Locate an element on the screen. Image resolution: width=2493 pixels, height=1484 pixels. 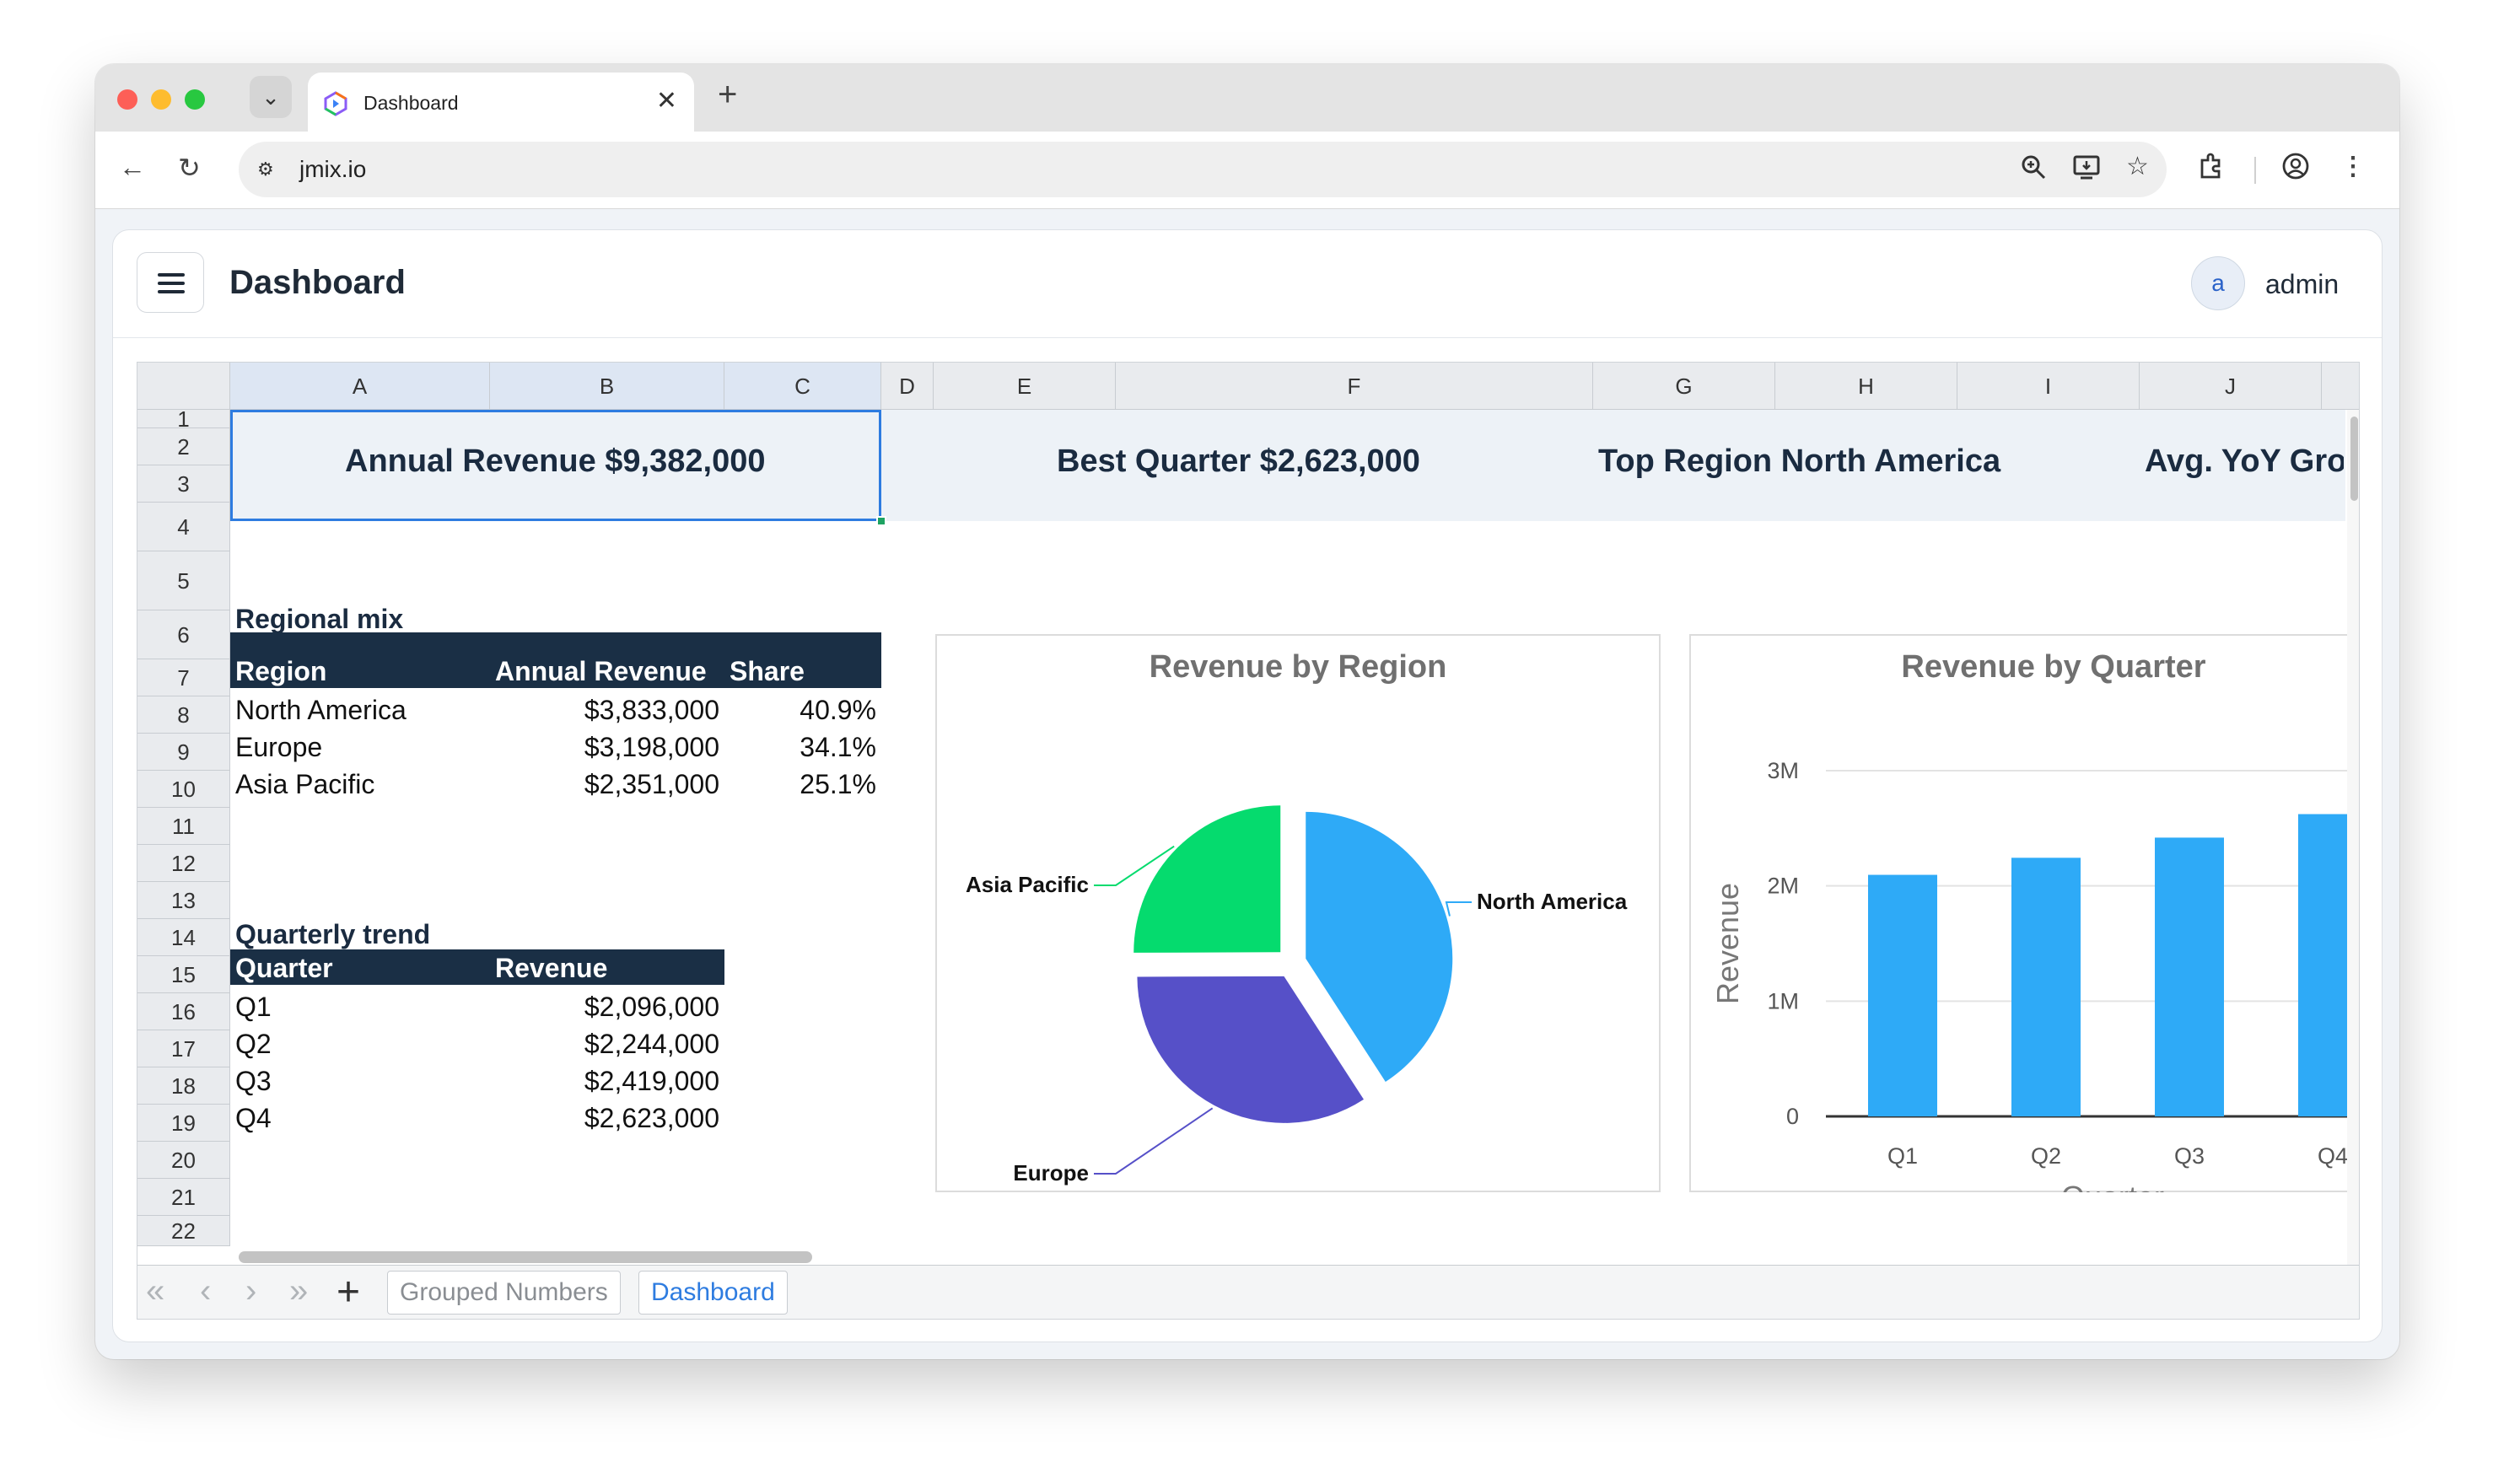
row-header: 4 is located at coordinates (183, 527).